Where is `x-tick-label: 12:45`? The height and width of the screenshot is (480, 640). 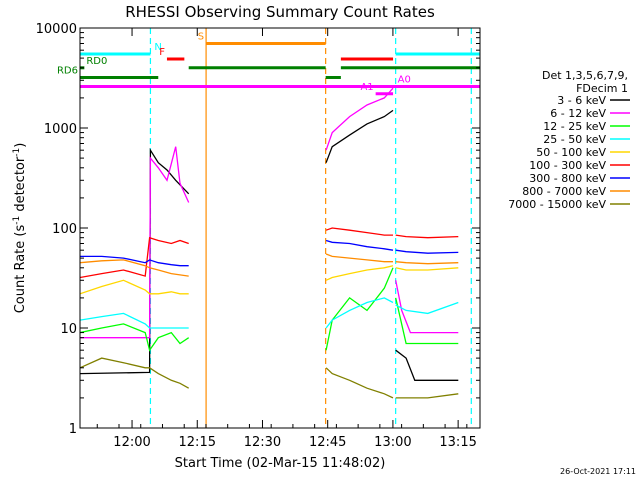 x-tick-label: 12:45 is located at coordinates (327, 442).